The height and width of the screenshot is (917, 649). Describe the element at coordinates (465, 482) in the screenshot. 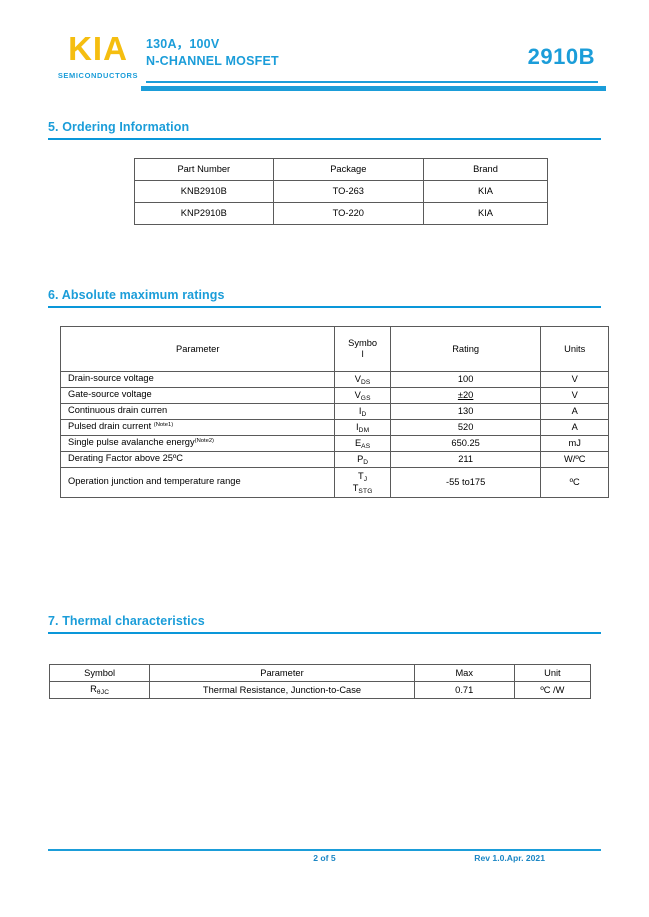

I see `cell-rating: -55 to175` at that location.